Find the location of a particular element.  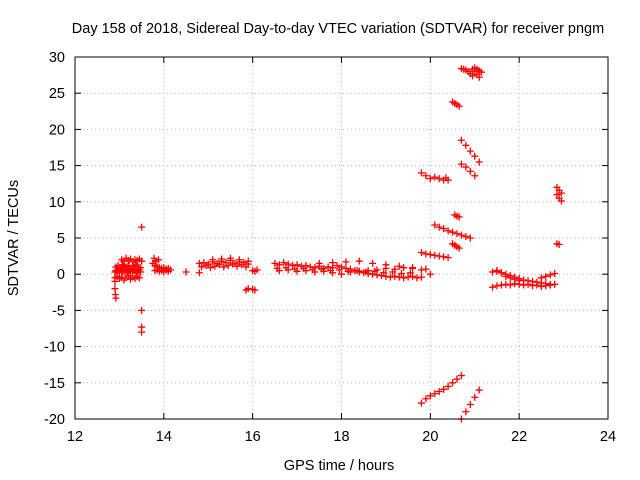

x-tick-label: 14 is located at coordinates (164, 437).